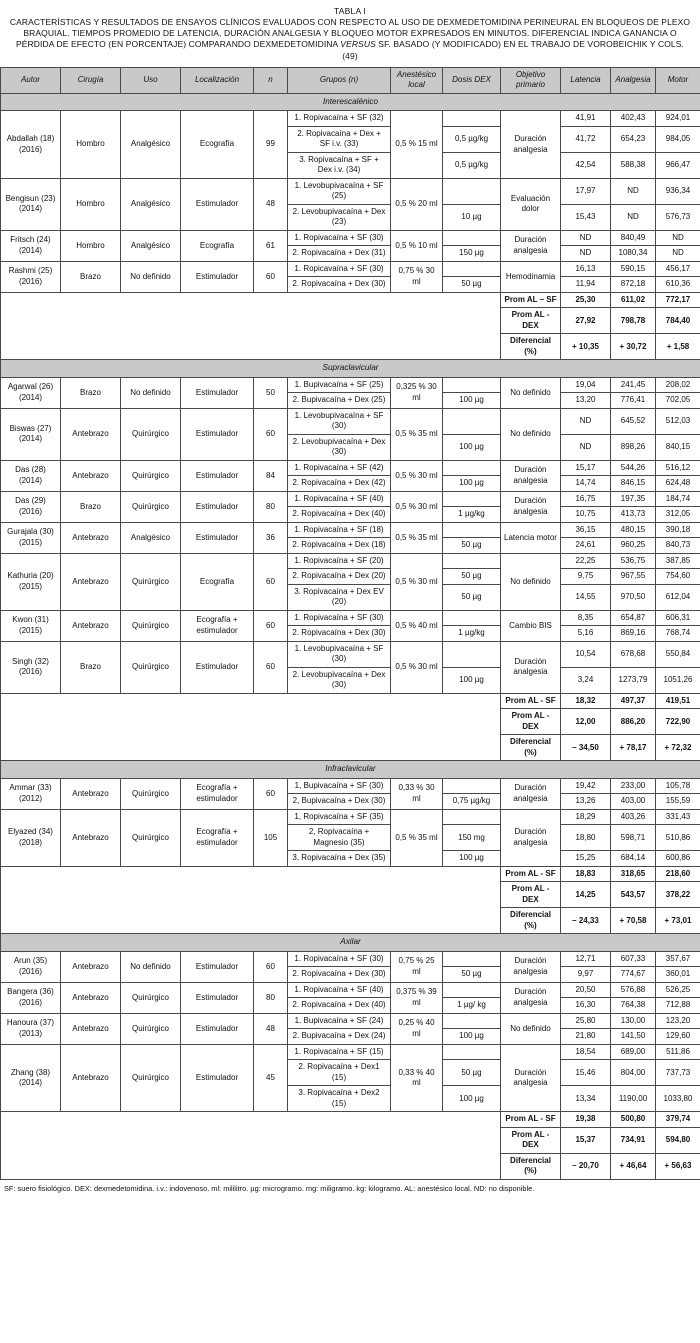 The height and width of the screenshot is (1343, 700). Describe the element at coordinates (471, 801) in the screenshot. I see `arm-dex-dose: 0,75 µg/kg` at that location.